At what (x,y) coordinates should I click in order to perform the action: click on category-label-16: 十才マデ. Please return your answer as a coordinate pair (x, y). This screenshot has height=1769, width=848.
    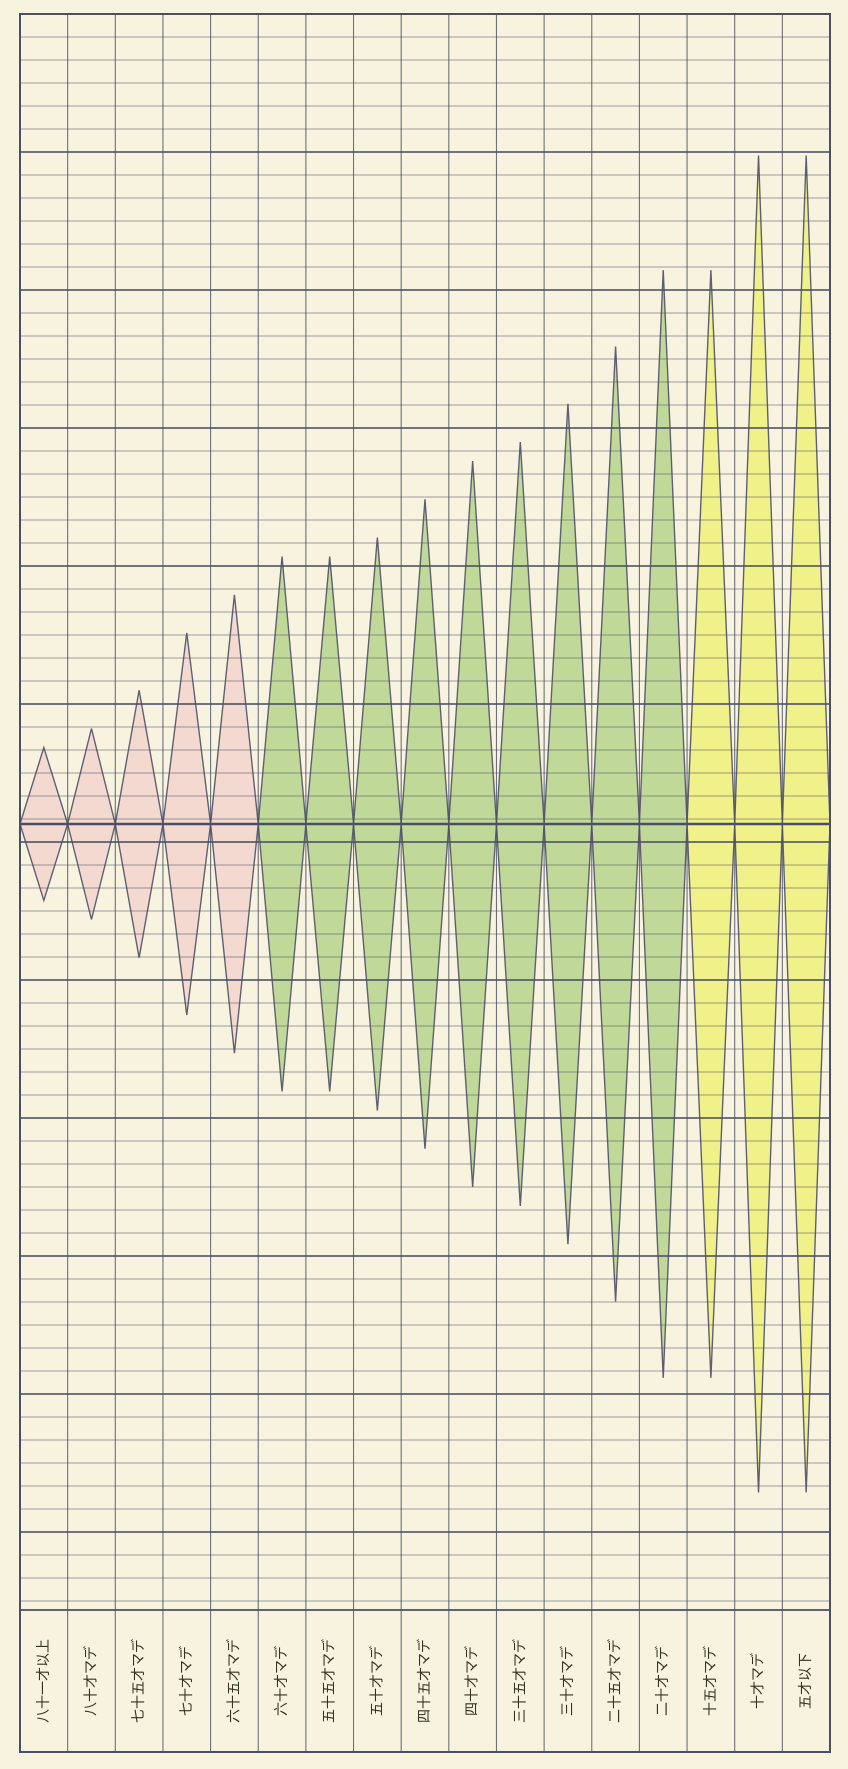
    Looking at the image, I should click on (758, 1681).